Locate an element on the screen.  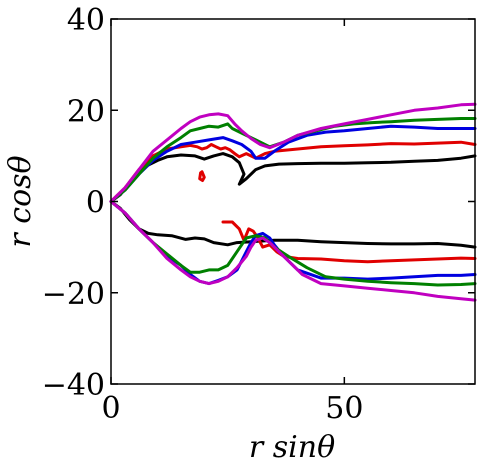
series-0-upper-line is located at coordinates (293, 177).